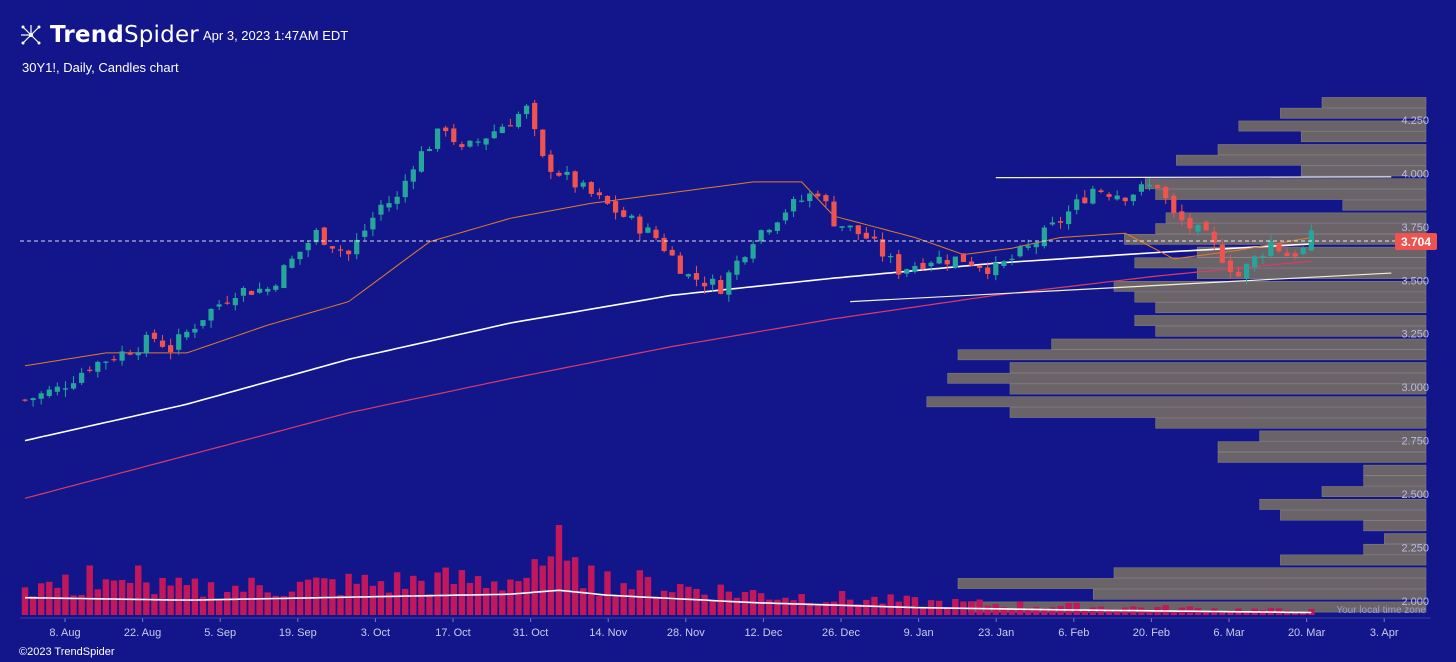 The image size is (1456, 662). Describe the element at coordinates (1415, 281) in the screenshot. I see `y-tick-label: 3.500` at that location.